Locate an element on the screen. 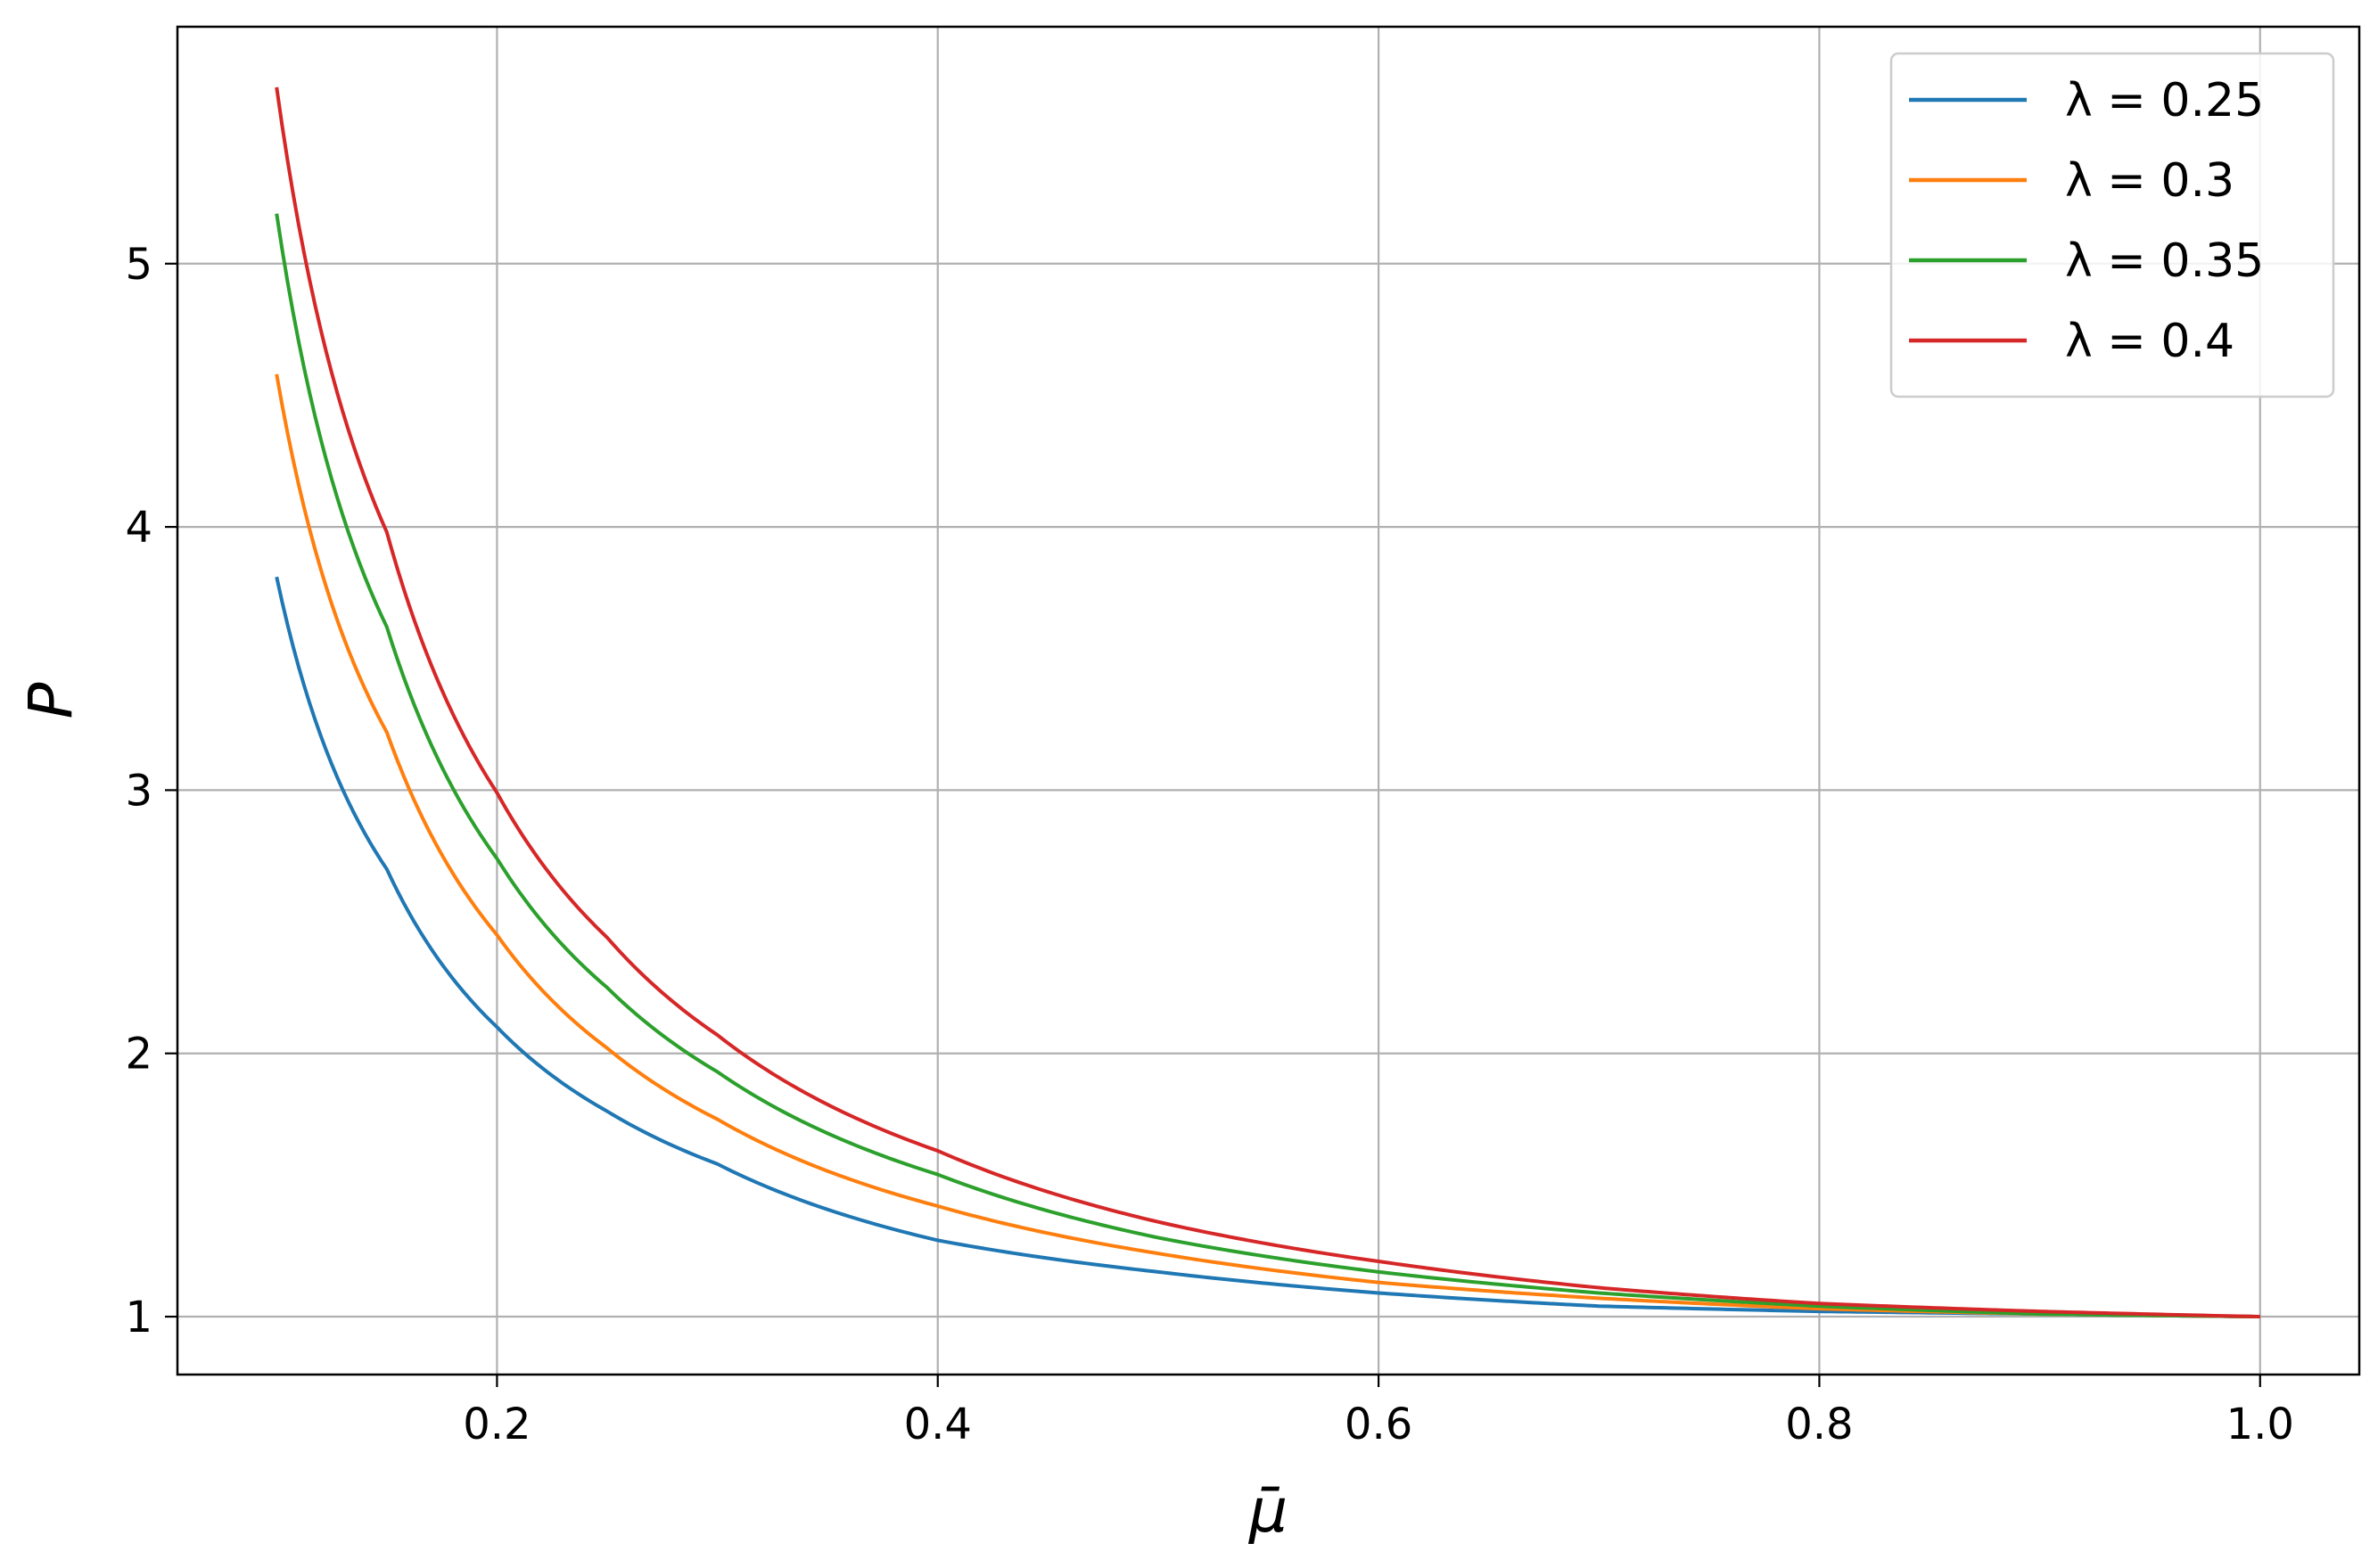  legend-label: λ = 0.25 is located at coordinates (2164, 101).